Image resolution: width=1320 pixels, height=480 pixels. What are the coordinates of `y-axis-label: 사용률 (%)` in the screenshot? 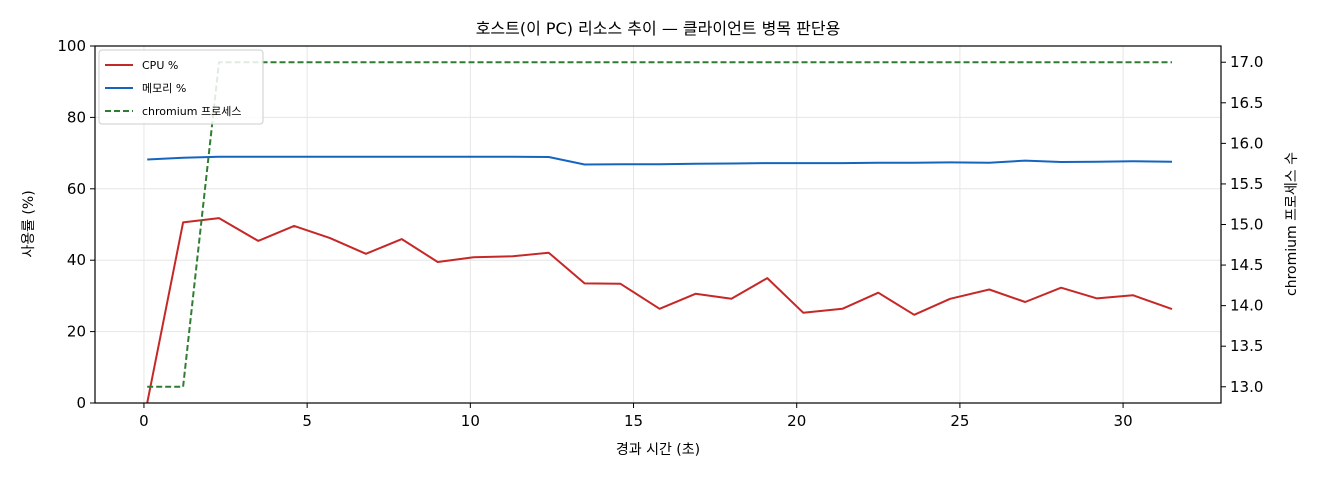 It's located at (29, 223).